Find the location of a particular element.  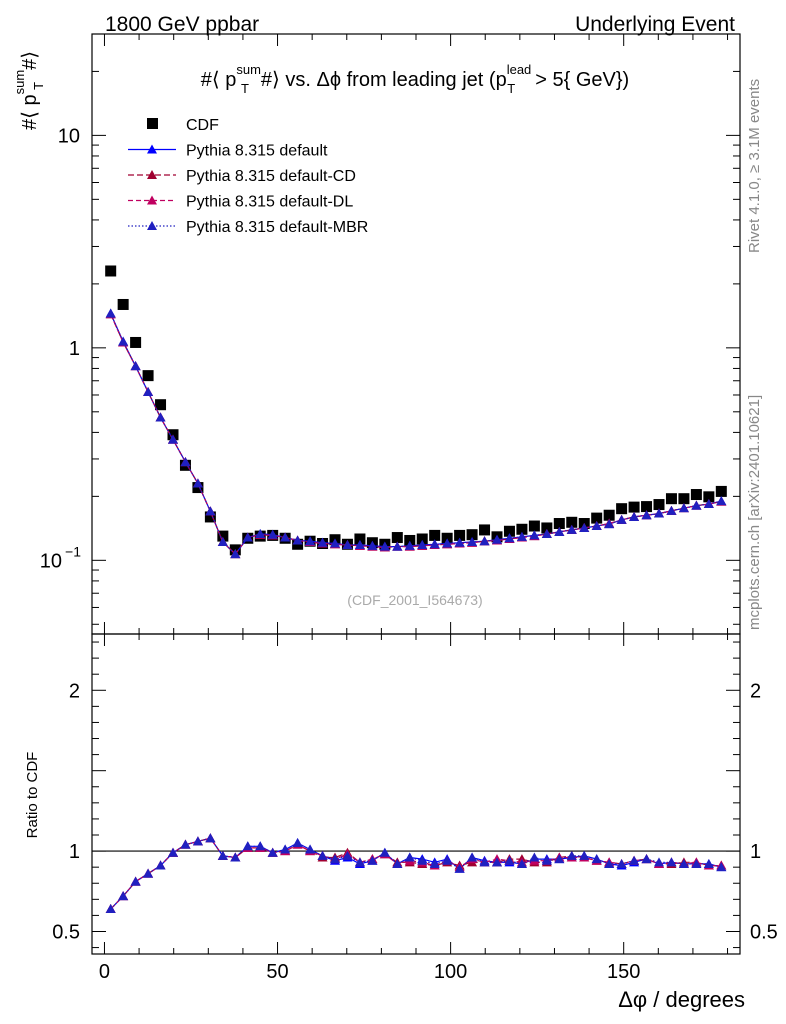

ratio-y-axis-label: Ratio to CDF is located at coordinates (32, 795).